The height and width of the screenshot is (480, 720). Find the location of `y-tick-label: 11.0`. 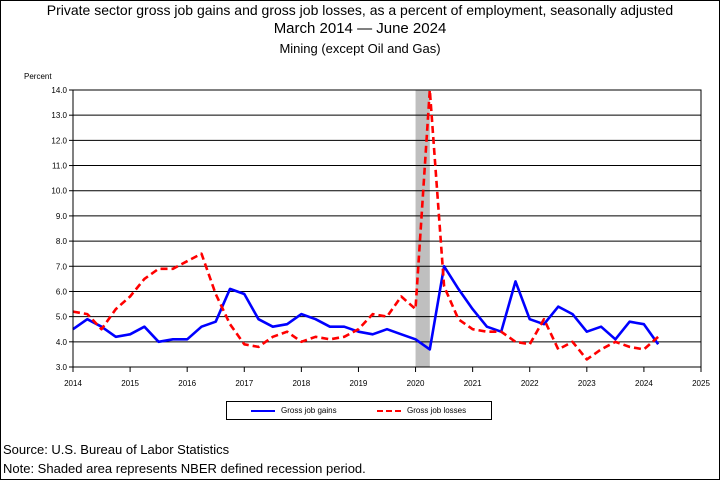

y-tick-label: 11.0 is located at coordinates (60, 166).